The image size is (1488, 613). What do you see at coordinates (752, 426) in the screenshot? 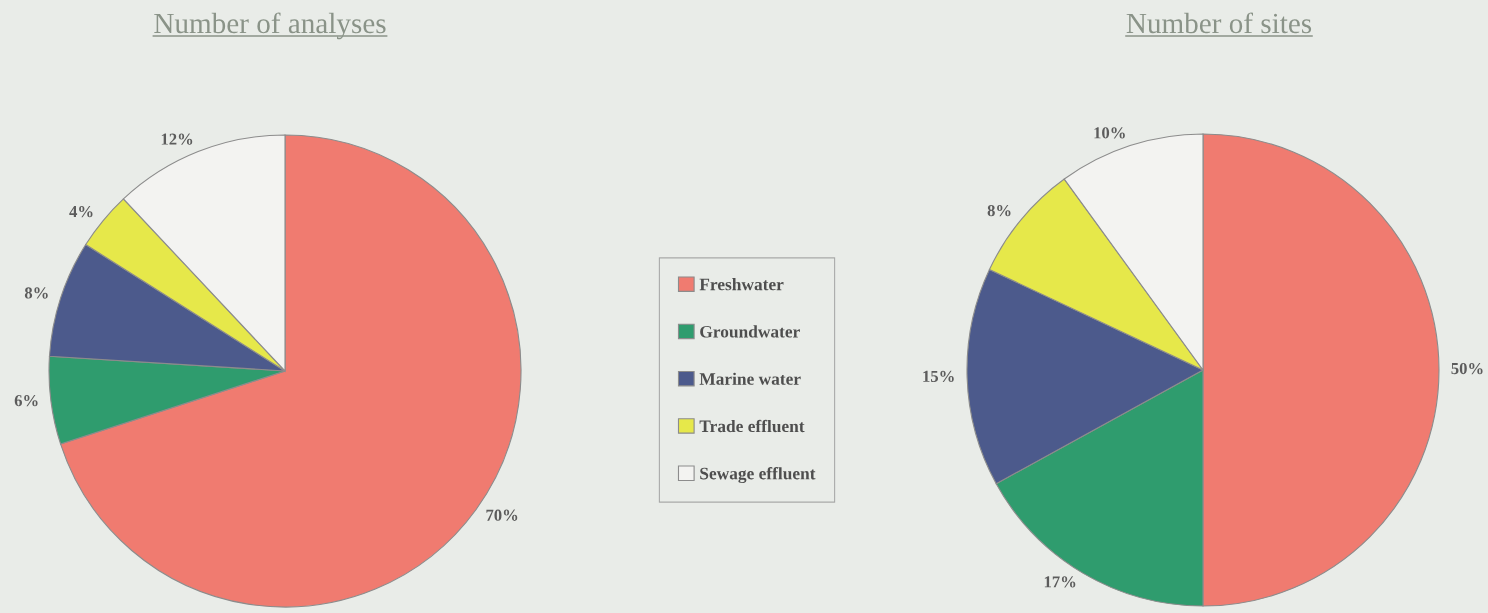
I see `legend-label: Trade effluent` at bounding box center [752, 426].